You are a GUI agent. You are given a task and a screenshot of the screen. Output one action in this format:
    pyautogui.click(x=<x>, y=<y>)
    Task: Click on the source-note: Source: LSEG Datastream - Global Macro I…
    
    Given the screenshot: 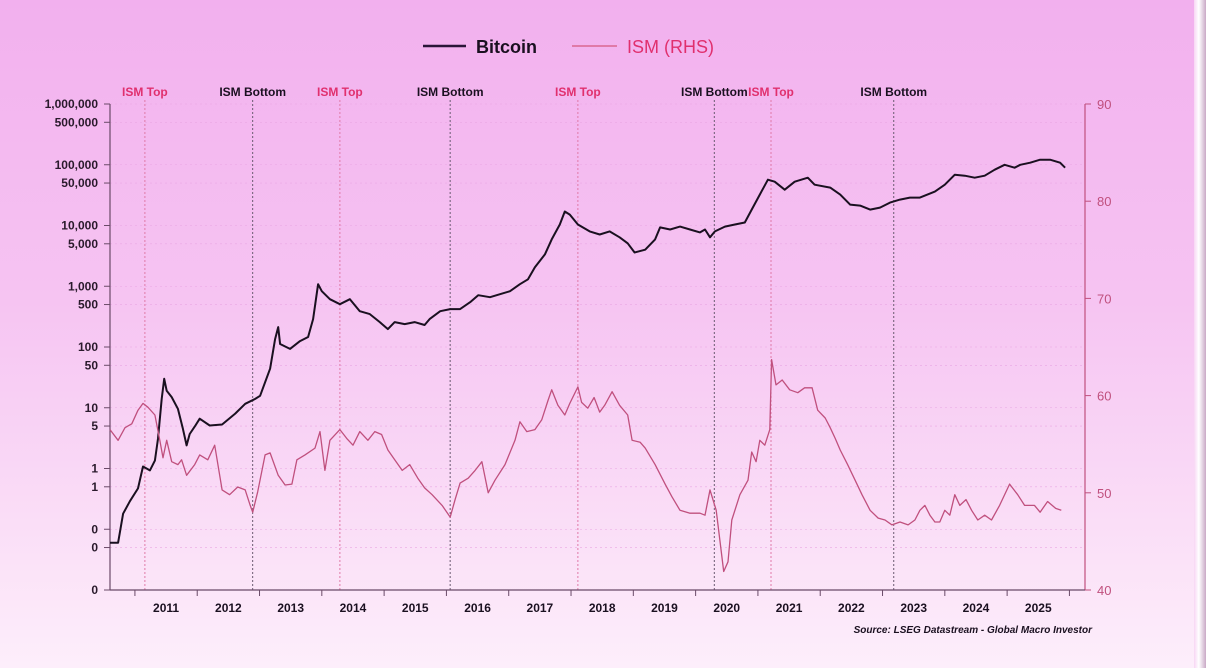 What is the action you would take?
    pyautogui.click(x=974, y=630)
    